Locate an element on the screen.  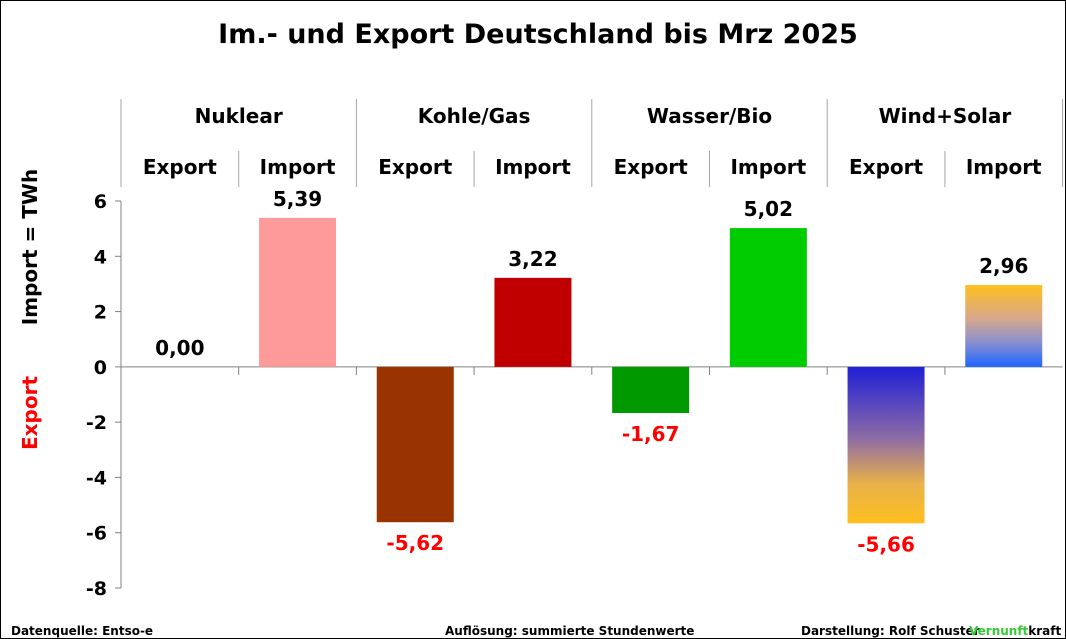
bar-nuklear-import is located at coordinates (298, 292).